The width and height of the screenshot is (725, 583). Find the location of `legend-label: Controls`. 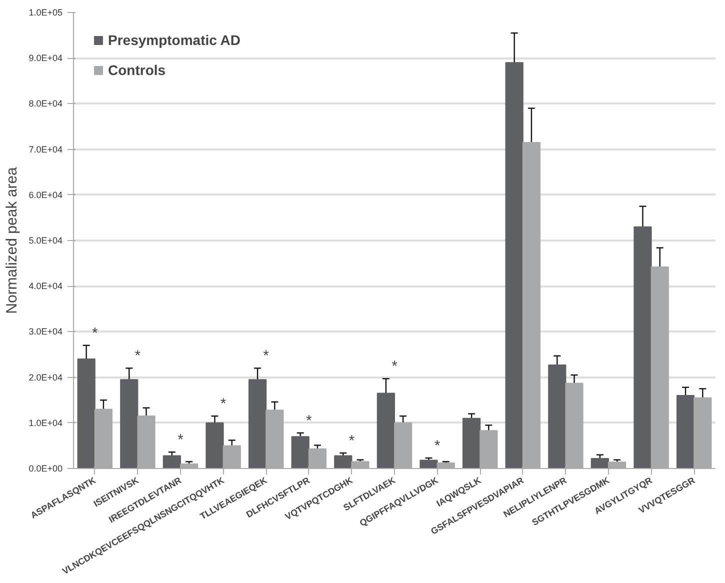

legend-label: Controls is located at coordinates (137, 70).